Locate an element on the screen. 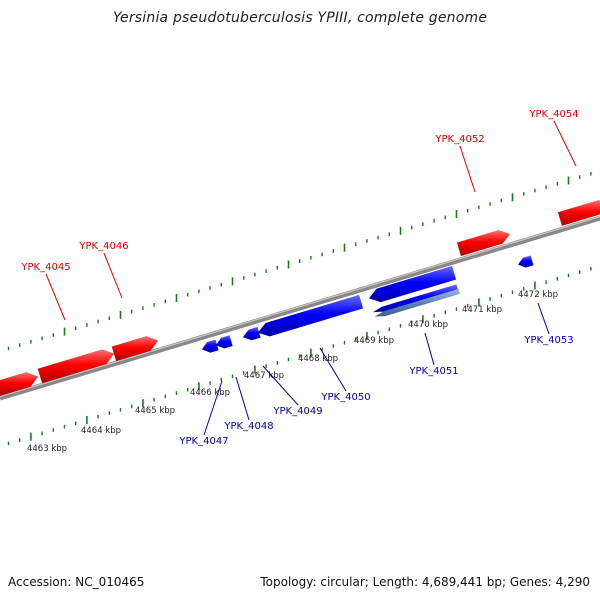 The image size is (600, 600). reverse-gene-feature is located at coordinates (417, 302).